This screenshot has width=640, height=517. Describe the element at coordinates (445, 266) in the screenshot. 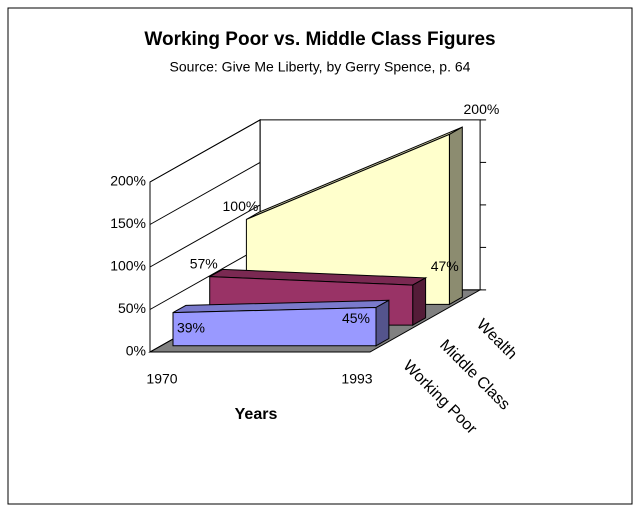

I see `data-label: 47%` at that location.